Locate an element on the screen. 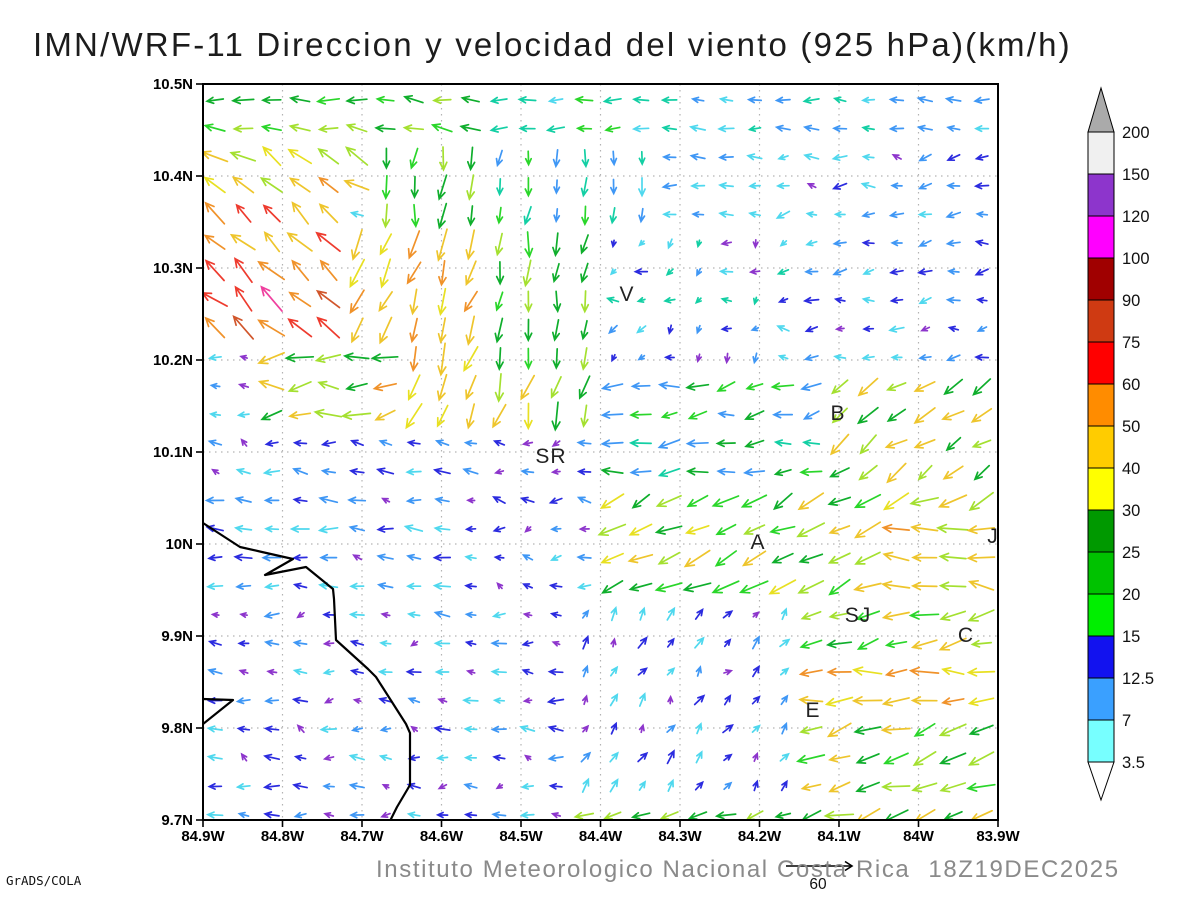  lon-tick-label: 84.5W is located at coordinates (521, 836).